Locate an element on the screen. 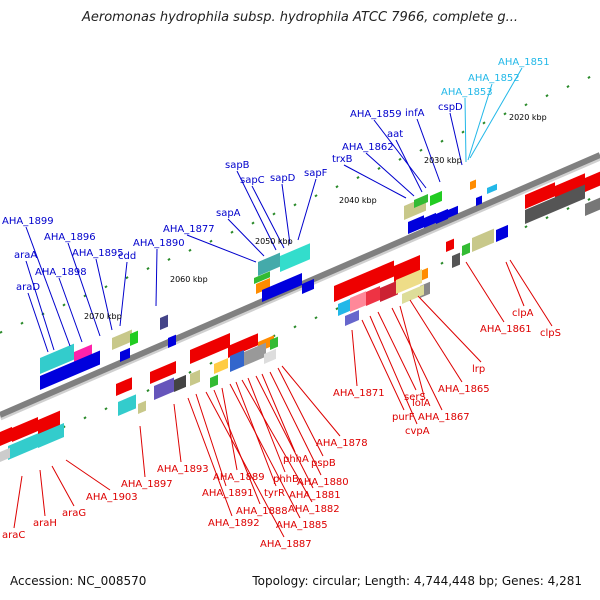  gene-label-top: trxB is located at coordinates (342, 159).